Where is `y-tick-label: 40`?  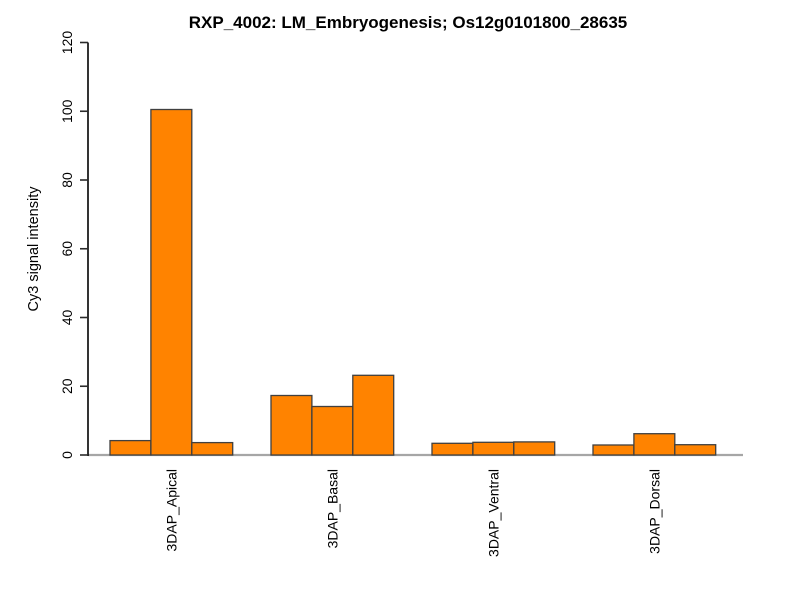 y-tick-label: 40 is located at coordinates (67, 318).